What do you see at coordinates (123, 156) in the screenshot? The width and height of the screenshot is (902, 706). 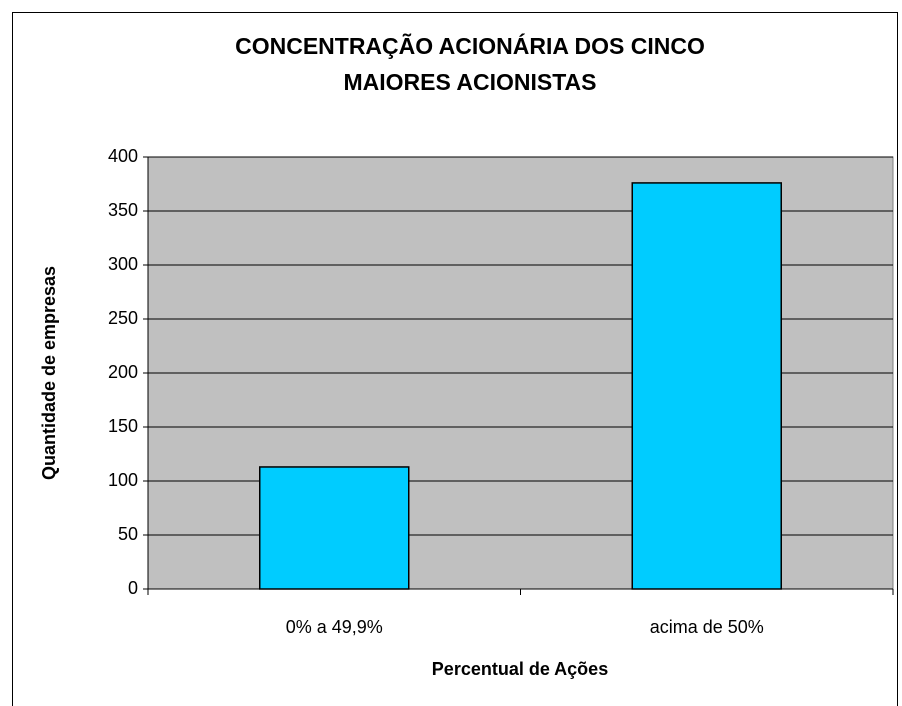 I see `y-tick-label: 400` at bounding box center [123, 156].